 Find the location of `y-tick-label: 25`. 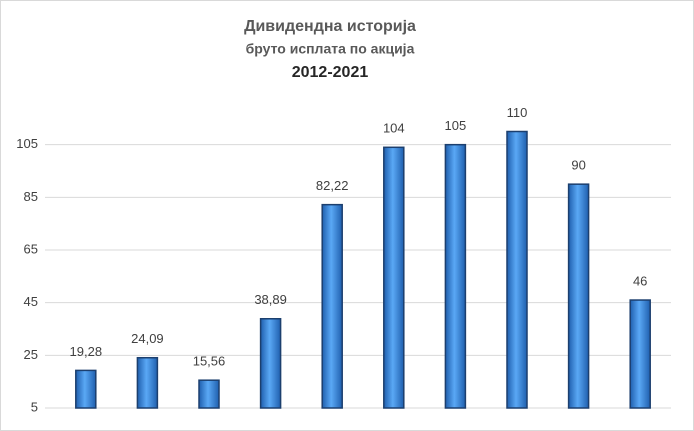

y-tick-label: 25 is located at coordinates (31, 354).